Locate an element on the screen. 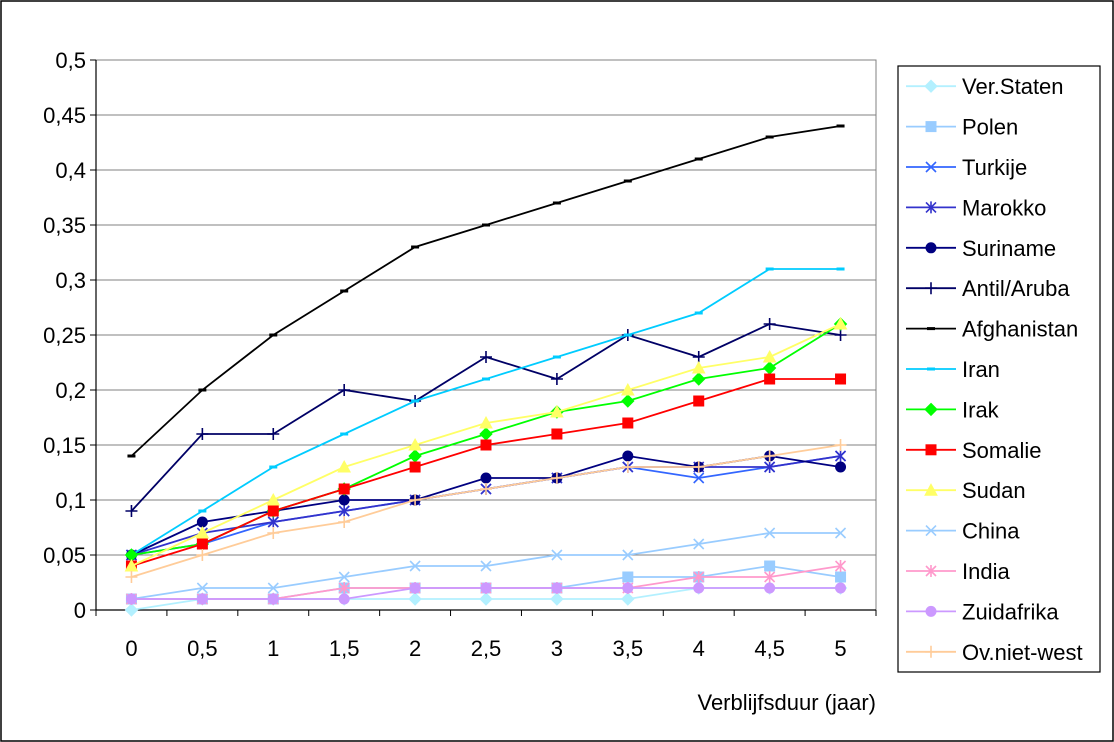  y-tick-label: 0,4 is located at coordinates (70, 170).